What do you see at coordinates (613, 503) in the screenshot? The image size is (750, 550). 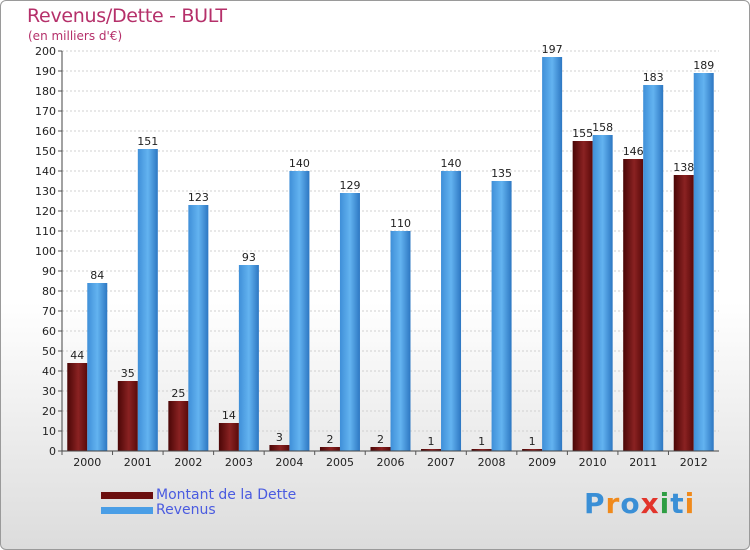 I see `logo-letter: r` at bounding box center [613, 503].